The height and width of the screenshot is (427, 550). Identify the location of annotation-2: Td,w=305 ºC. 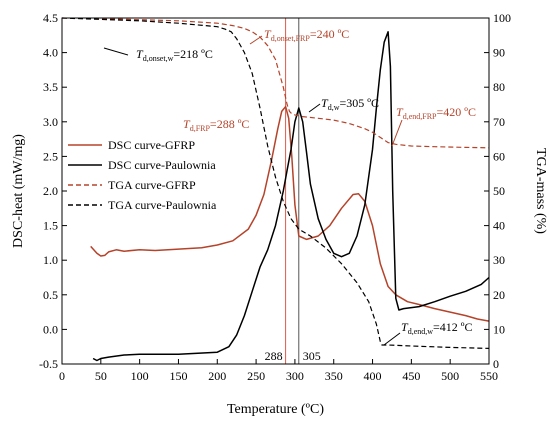
(350, 104).